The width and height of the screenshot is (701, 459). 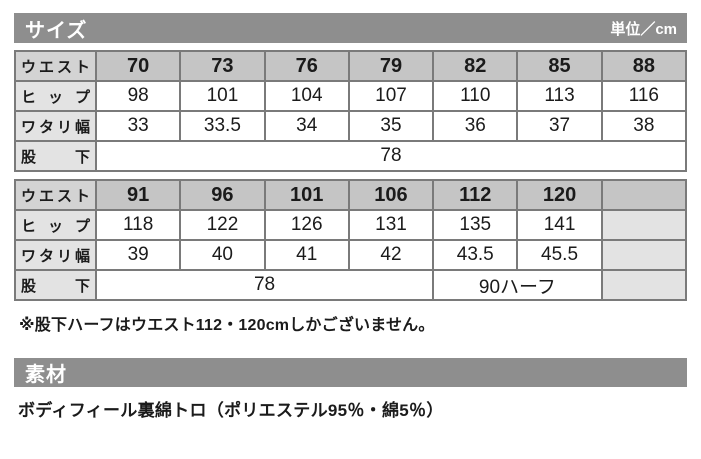 I want to click on size-cell: 37, so click(x=559, y=126).